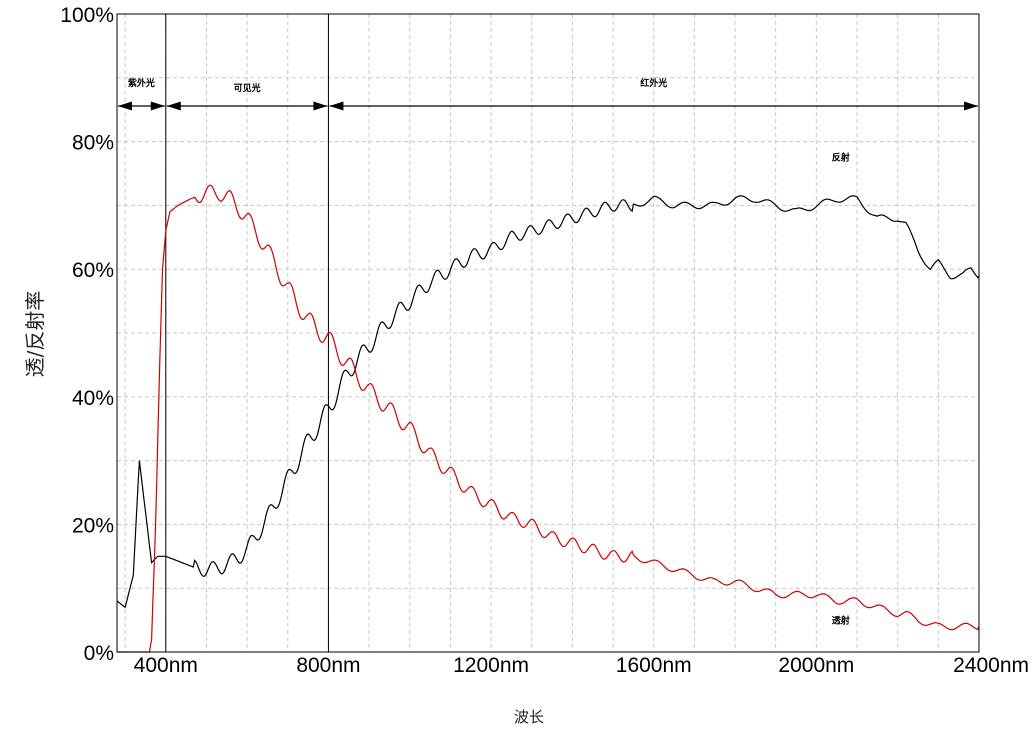 The image size is (1034, 731). I want to click on y-tick-label: 80%, so click(93, 143).